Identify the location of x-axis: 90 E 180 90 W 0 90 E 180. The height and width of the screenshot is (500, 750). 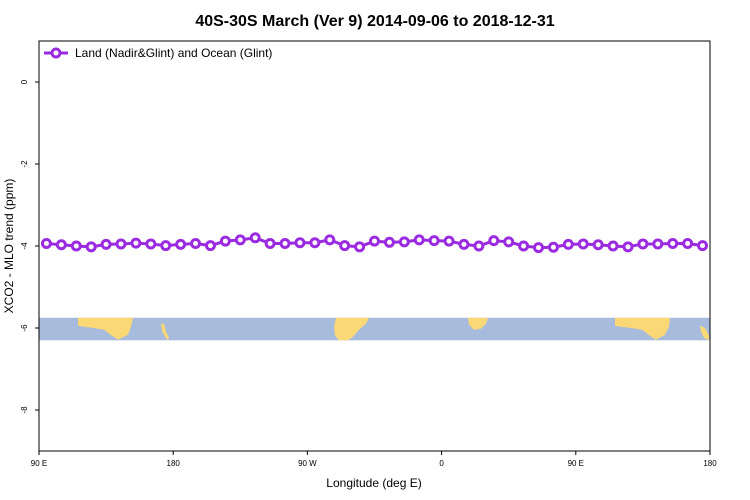
(374, 459).